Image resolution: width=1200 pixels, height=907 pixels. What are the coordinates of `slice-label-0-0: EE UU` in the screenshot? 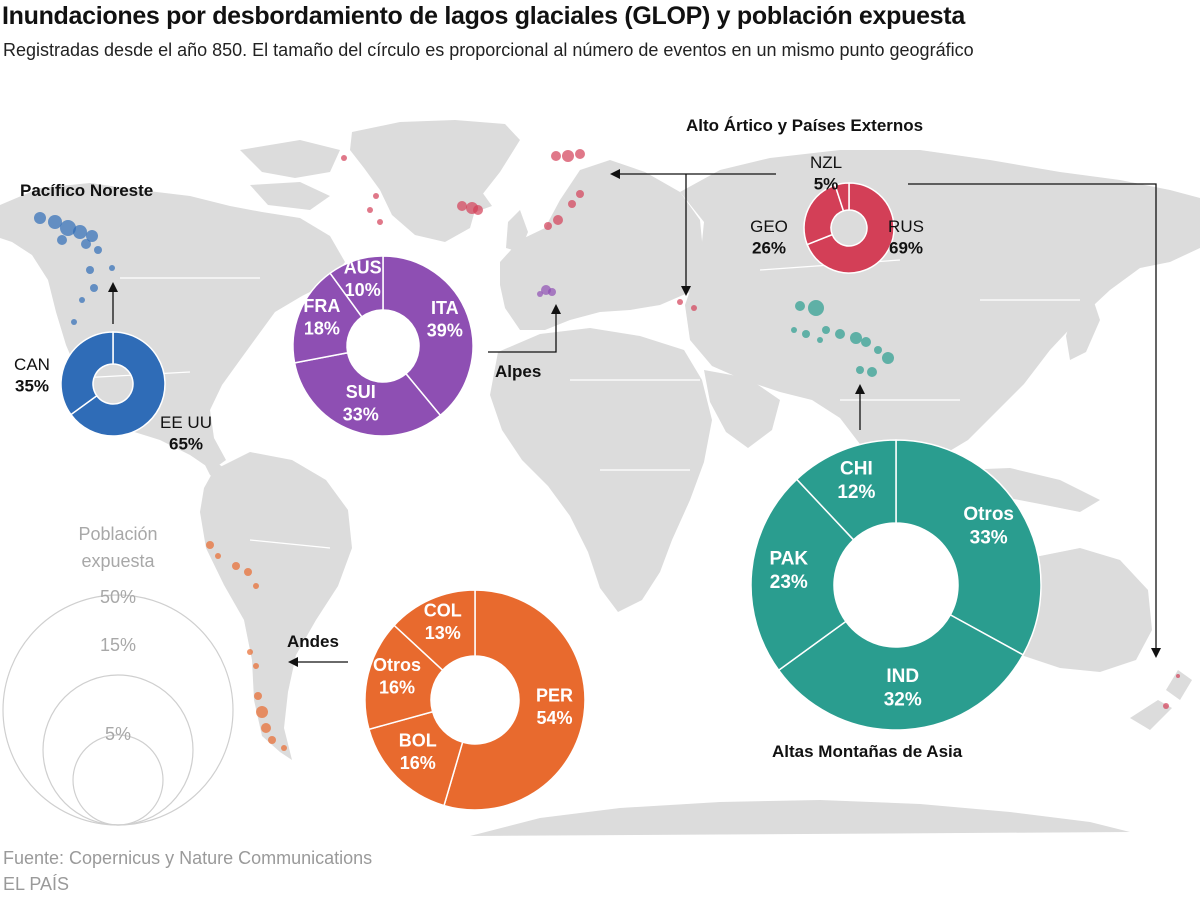 It's located at (186, 422).